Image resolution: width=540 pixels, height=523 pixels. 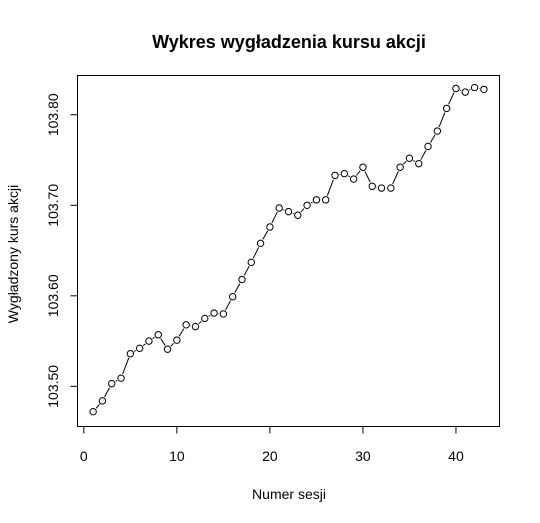 I want to click on x-tick-label: 20, so click(x=270, y=456).